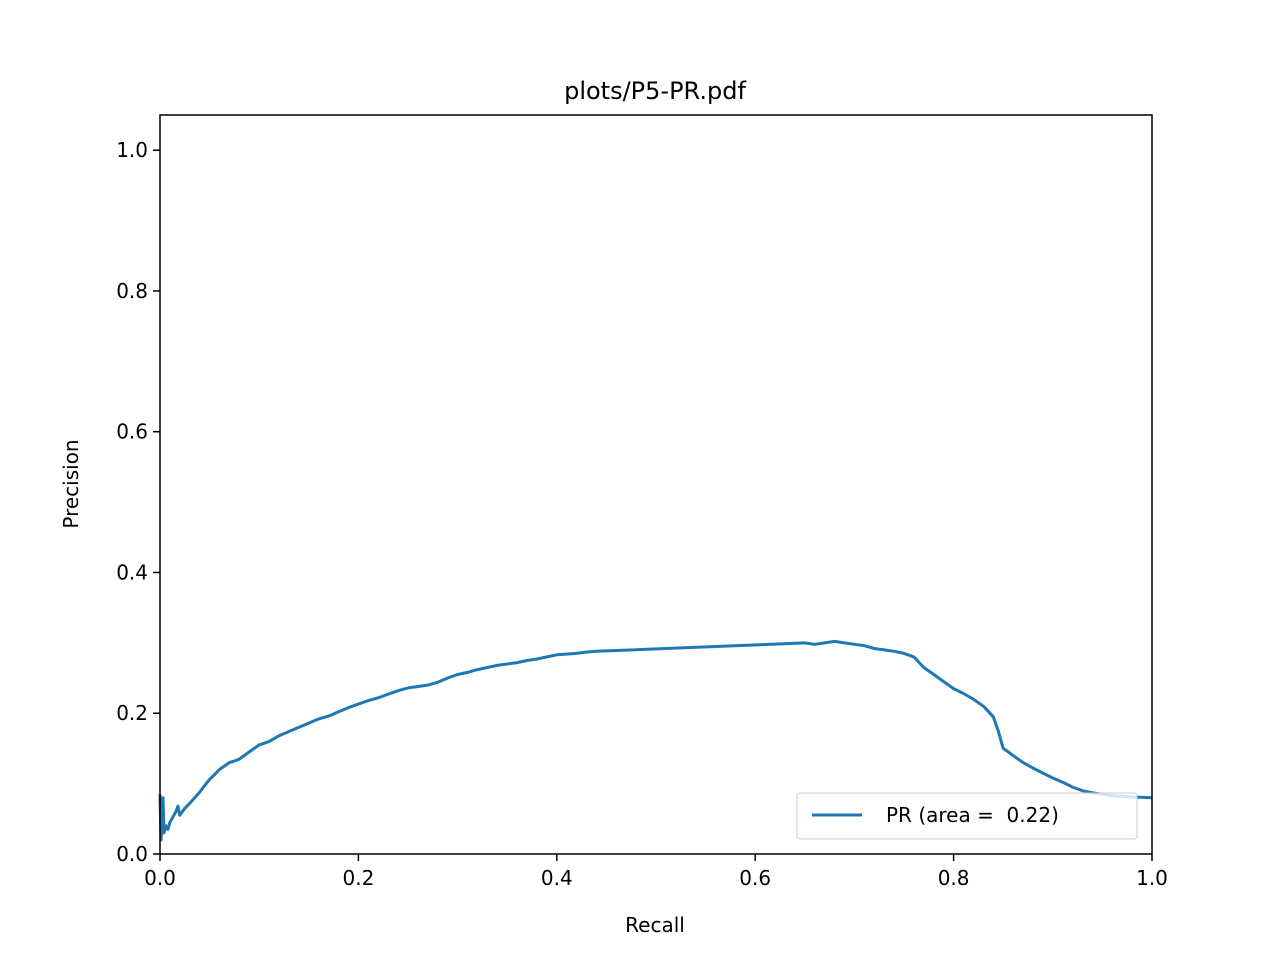 This screenshot has height=960, width=1280. I want to click on x-tick-label: 0.0, so click(160, 878).